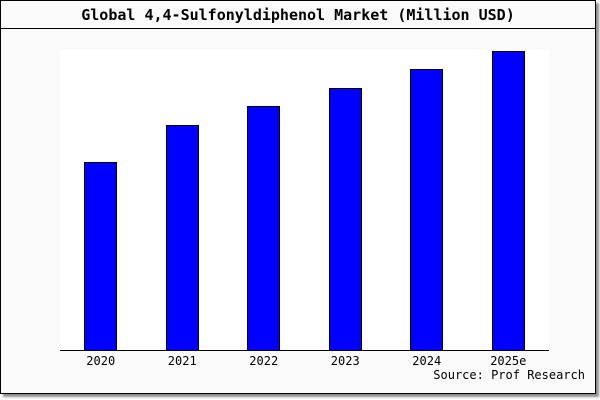 This screenshot has height=400, width=600. I want to click on x-tick-2025e: 2025e, so click(508, 361).